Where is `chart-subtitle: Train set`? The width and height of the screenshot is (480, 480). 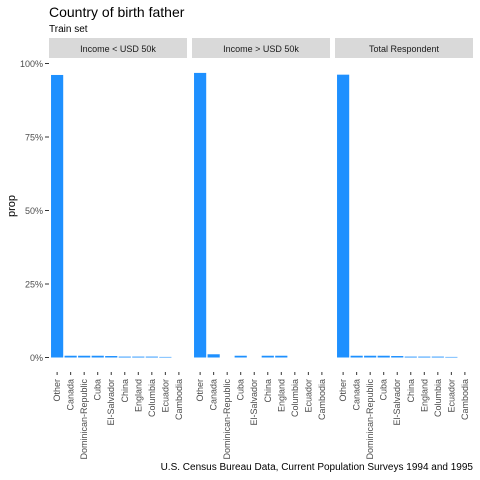
chart-subtitle: Train set is located at coordinates (68, 29).